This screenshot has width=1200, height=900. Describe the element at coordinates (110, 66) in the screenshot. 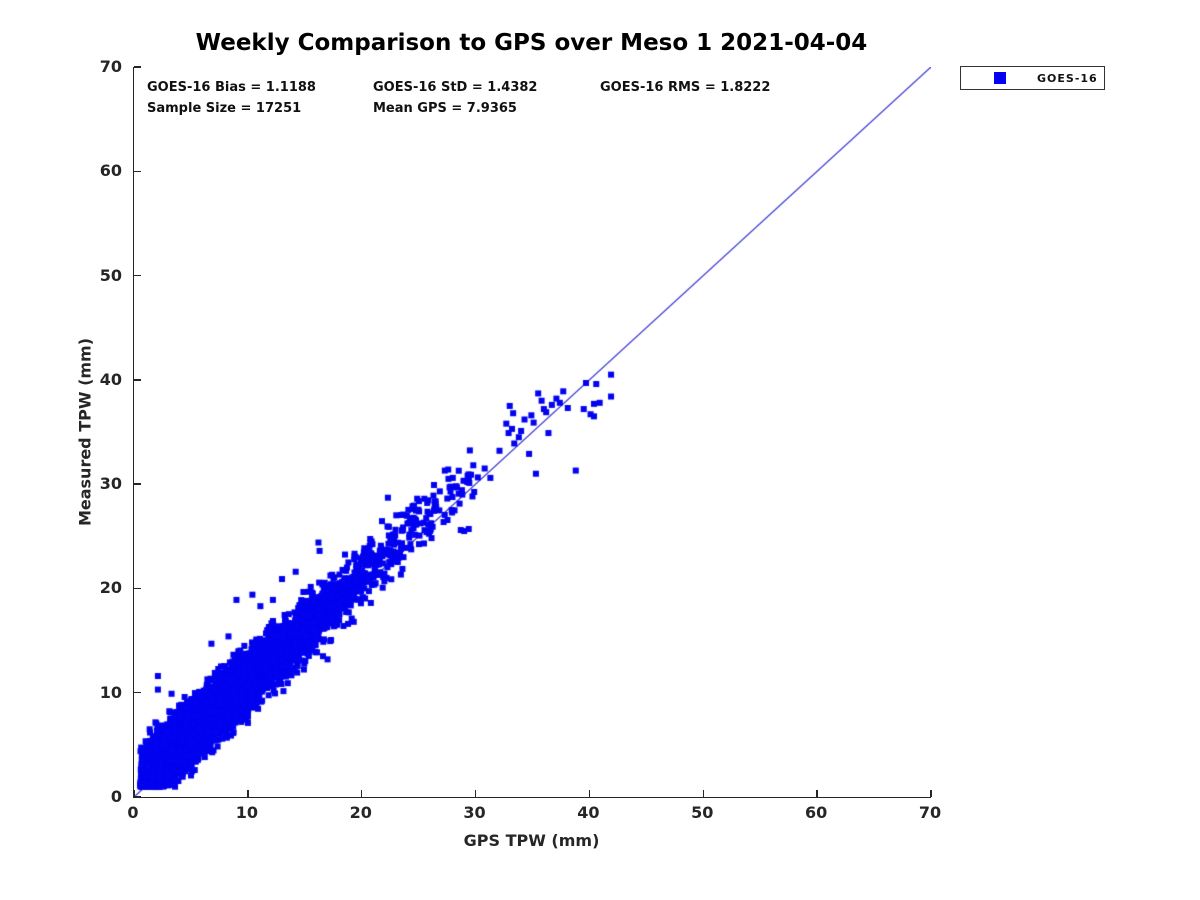

I see `y-tick-label: 70` at that location.